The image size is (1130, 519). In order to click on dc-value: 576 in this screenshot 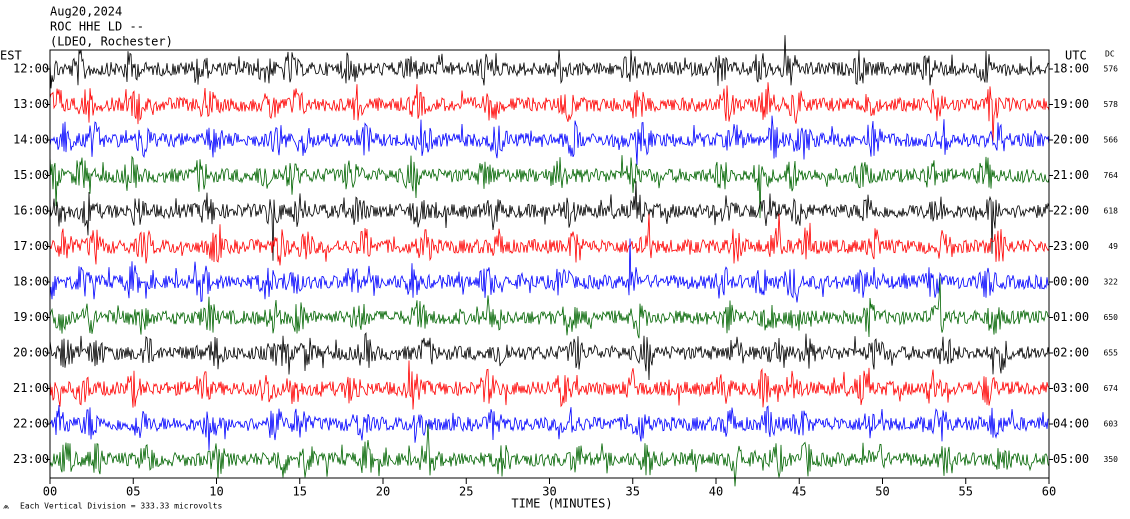, I will do `click(1111, 69)`.